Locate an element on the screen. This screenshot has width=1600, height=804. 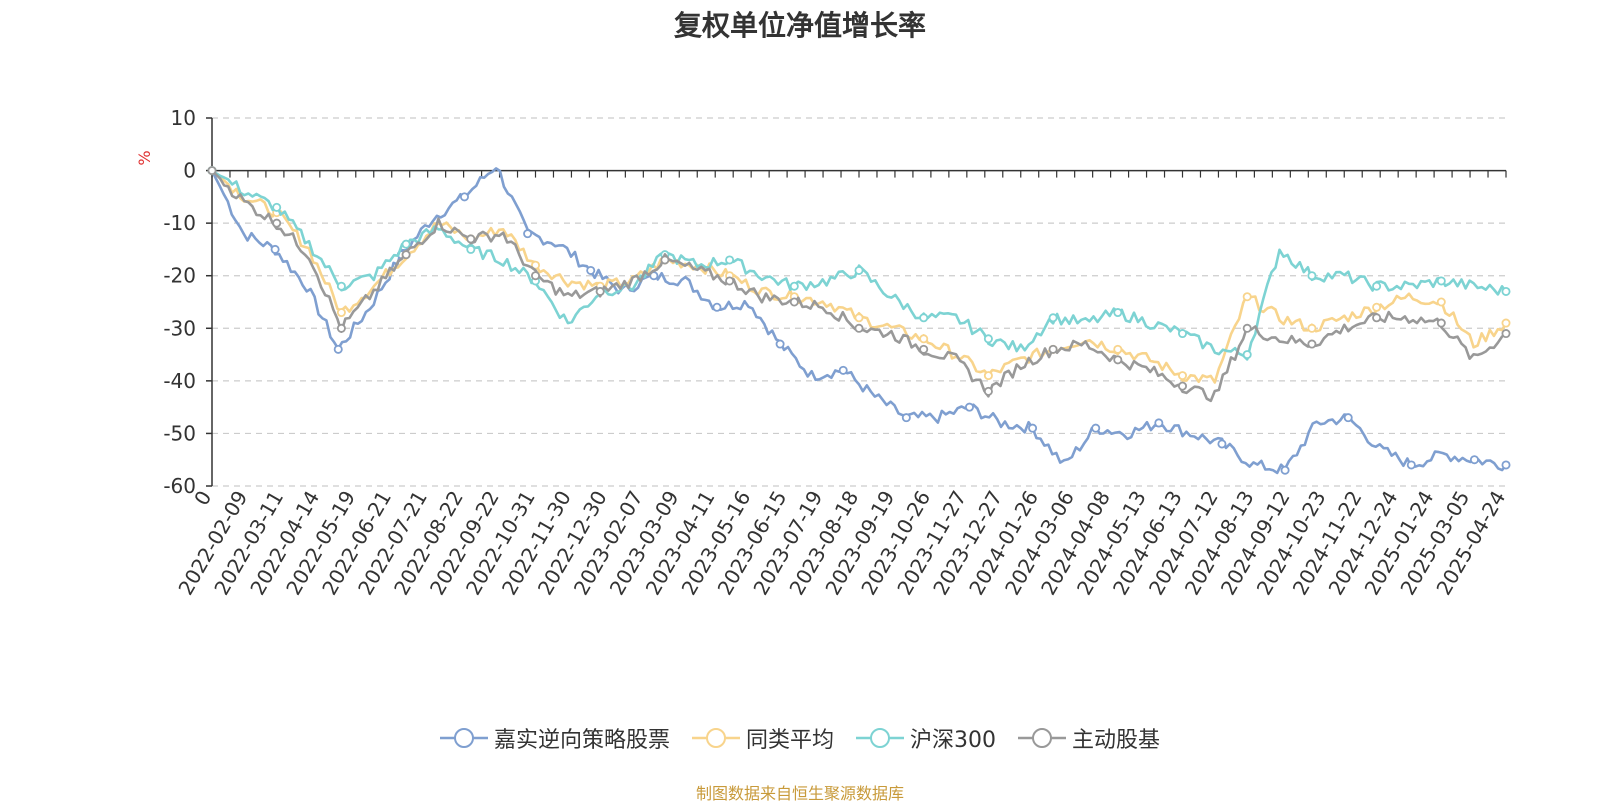
legend: 嘉实逆向策略股票 同类平均 沪深300 主动股基 is located at coordinates (800, 738).